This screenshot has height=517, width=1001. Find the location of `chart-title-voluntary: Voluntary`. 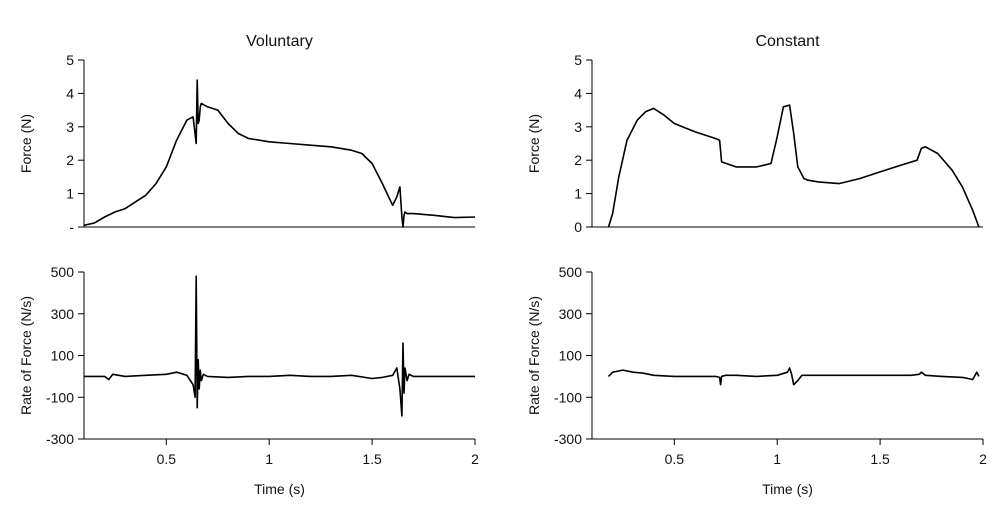

chart-title-voluntary: Voluntary is located at coordinates (279, 41).